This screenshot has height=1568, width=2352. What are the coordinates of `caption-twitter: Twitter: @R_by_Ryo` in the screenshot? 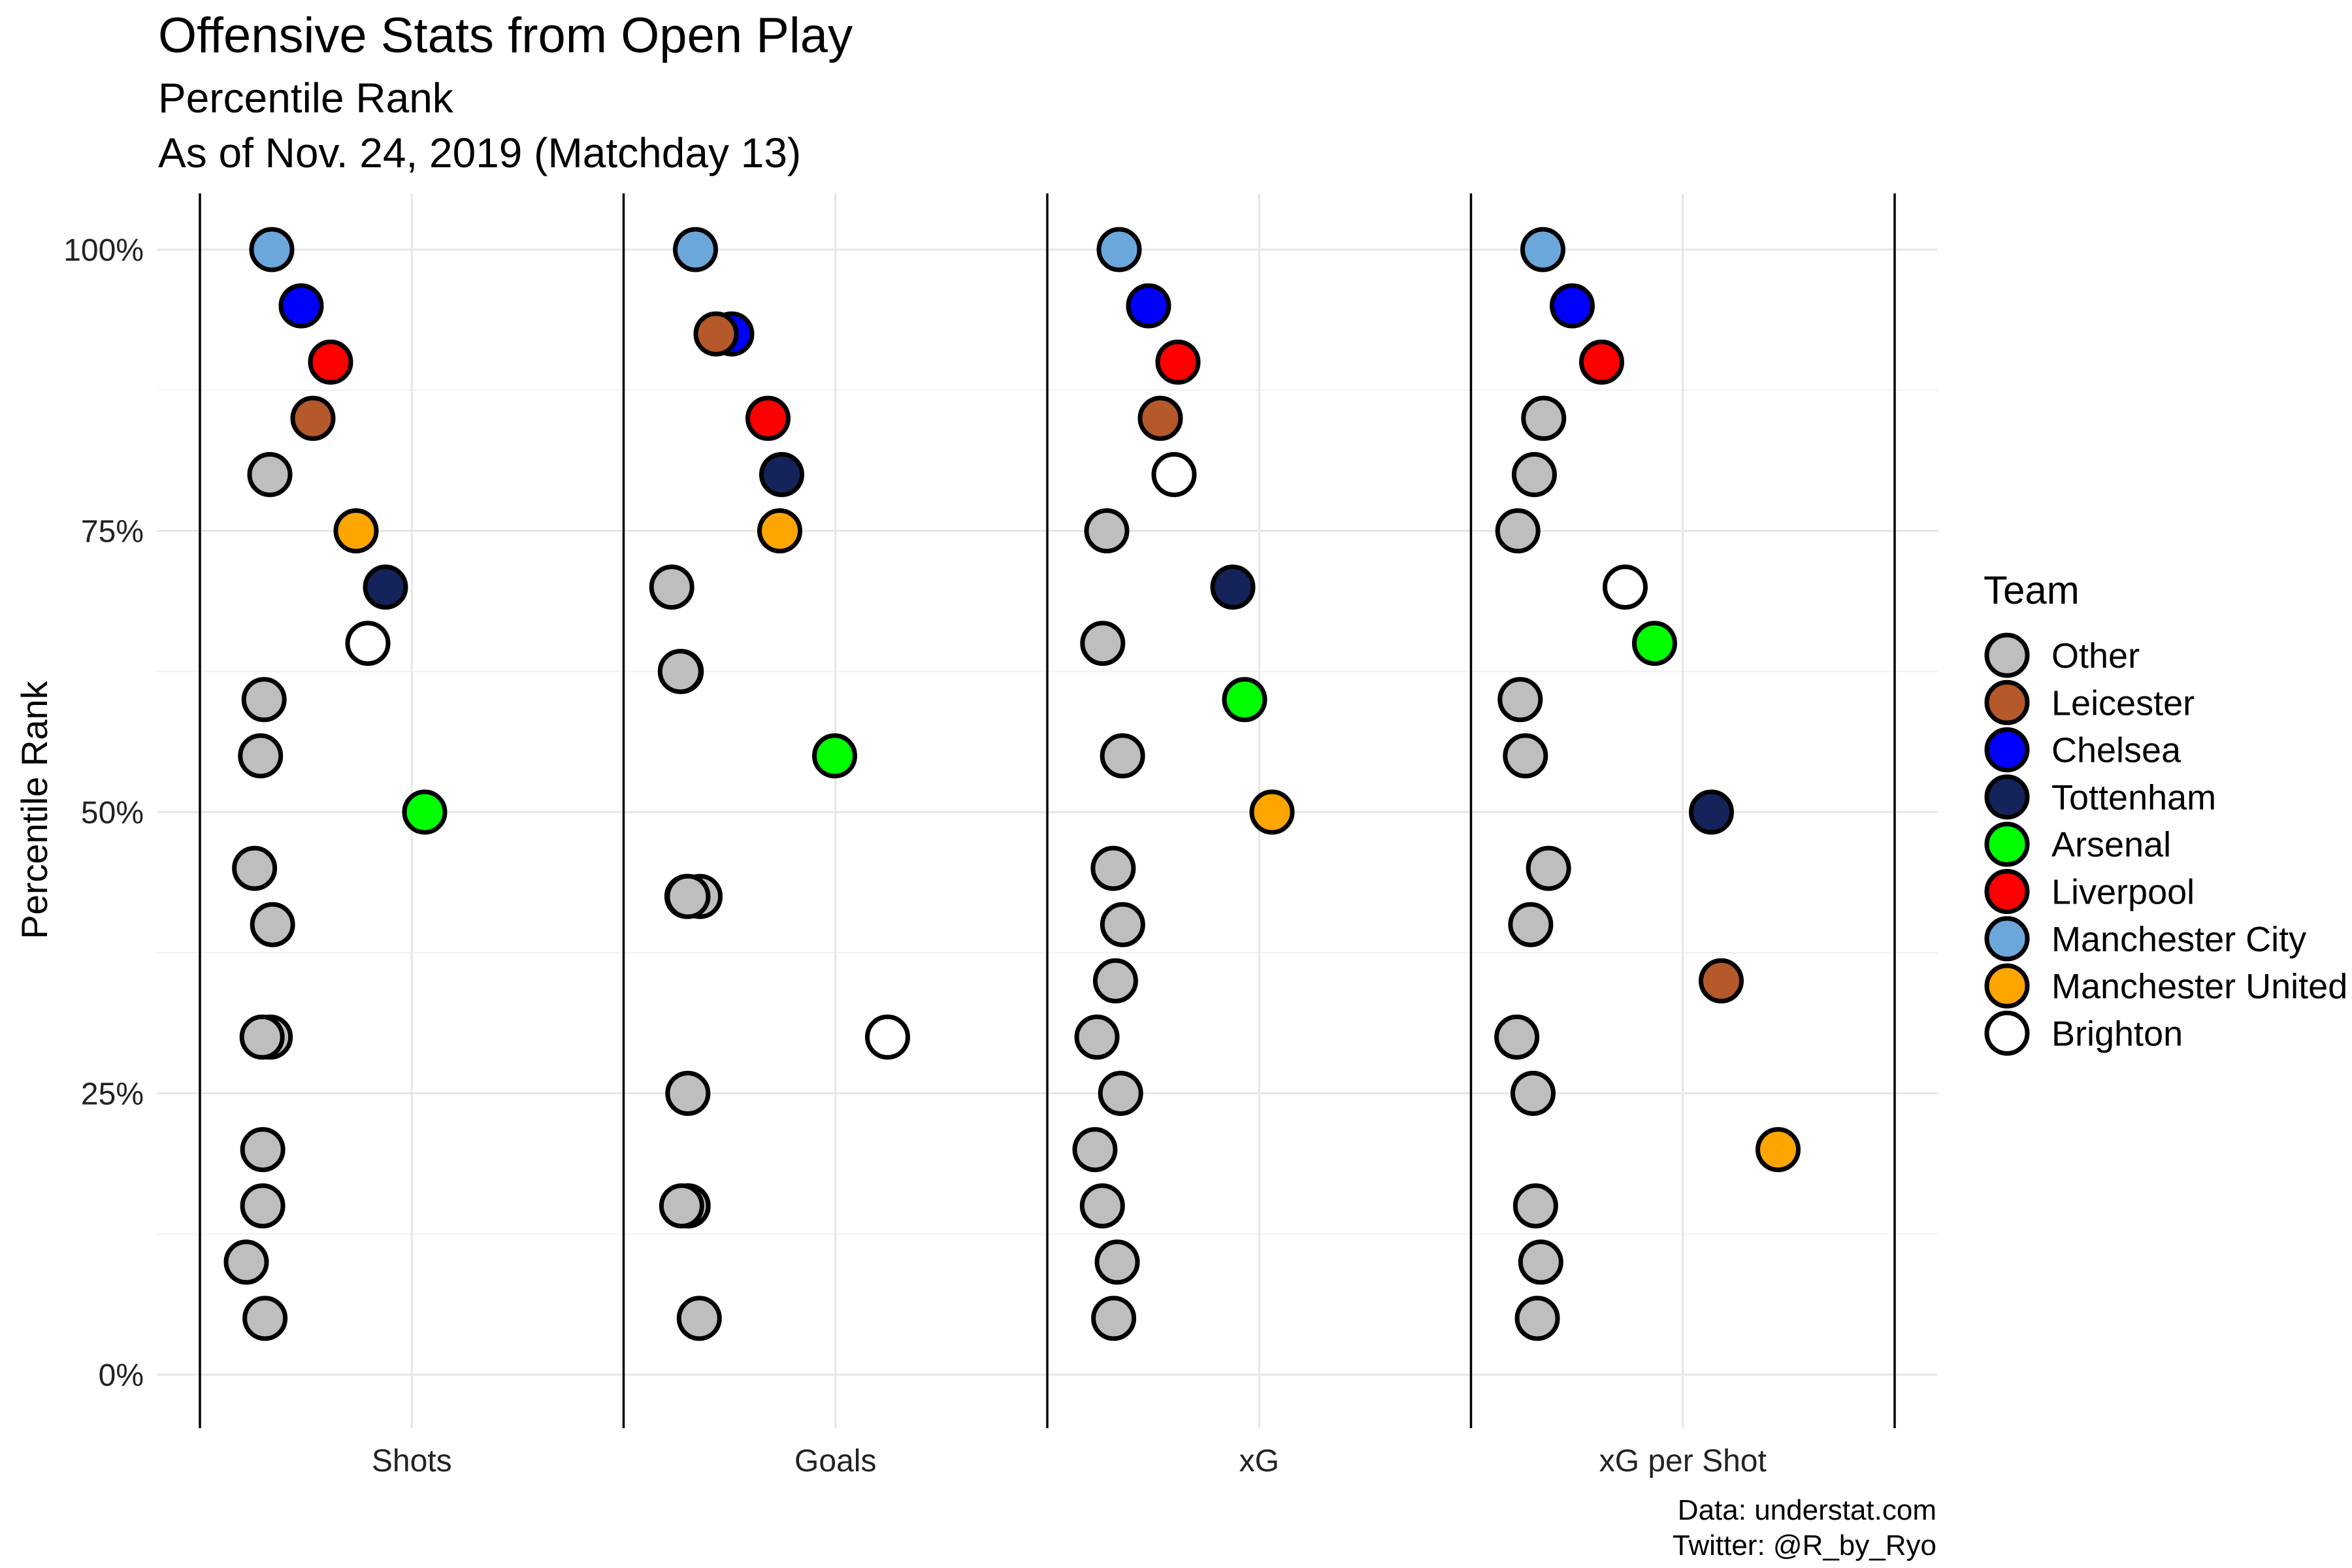 It's located at (1804, 1545).